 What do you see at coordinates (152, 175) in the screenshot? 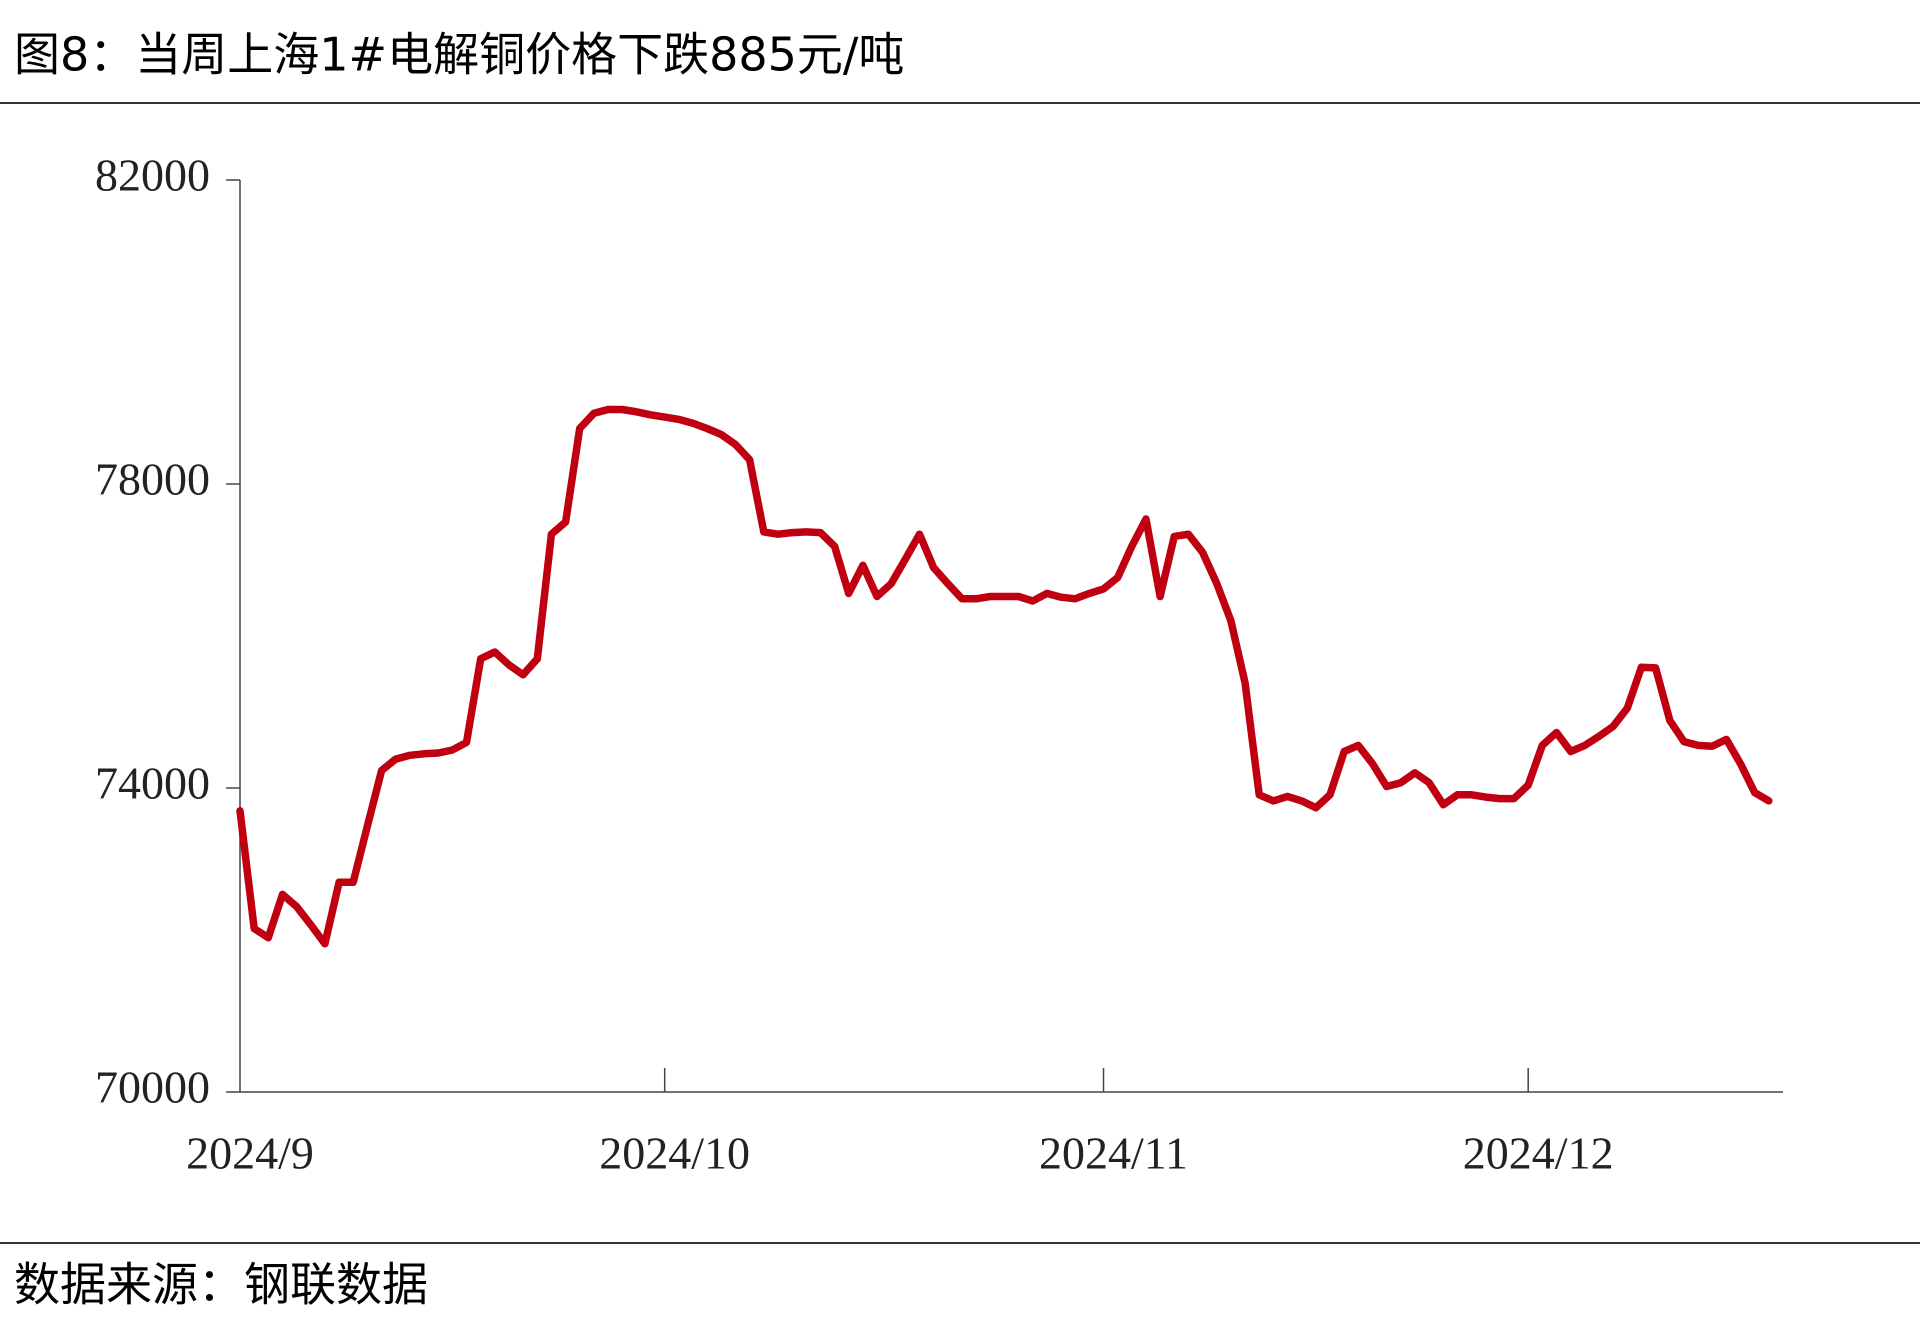
I see `y-tick-label: 82000` at bounding box center [152, 175].